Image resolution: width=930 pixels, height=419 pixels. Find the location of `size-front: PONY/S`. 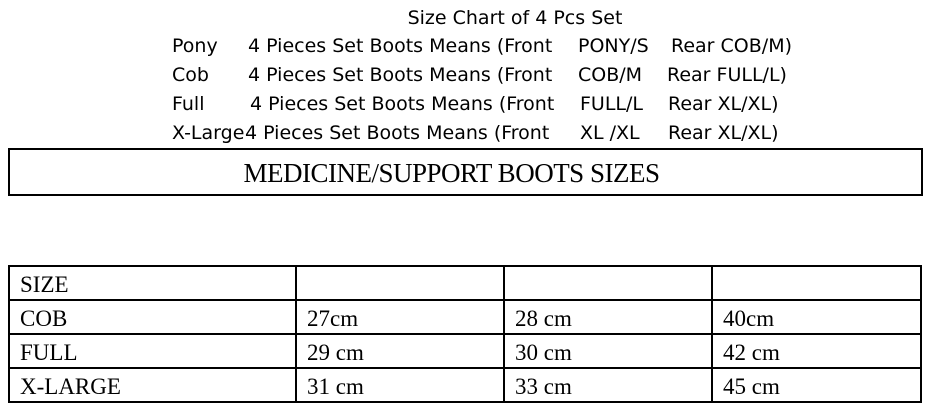

size-front: PONY/S is located at coordinates (613, 46).